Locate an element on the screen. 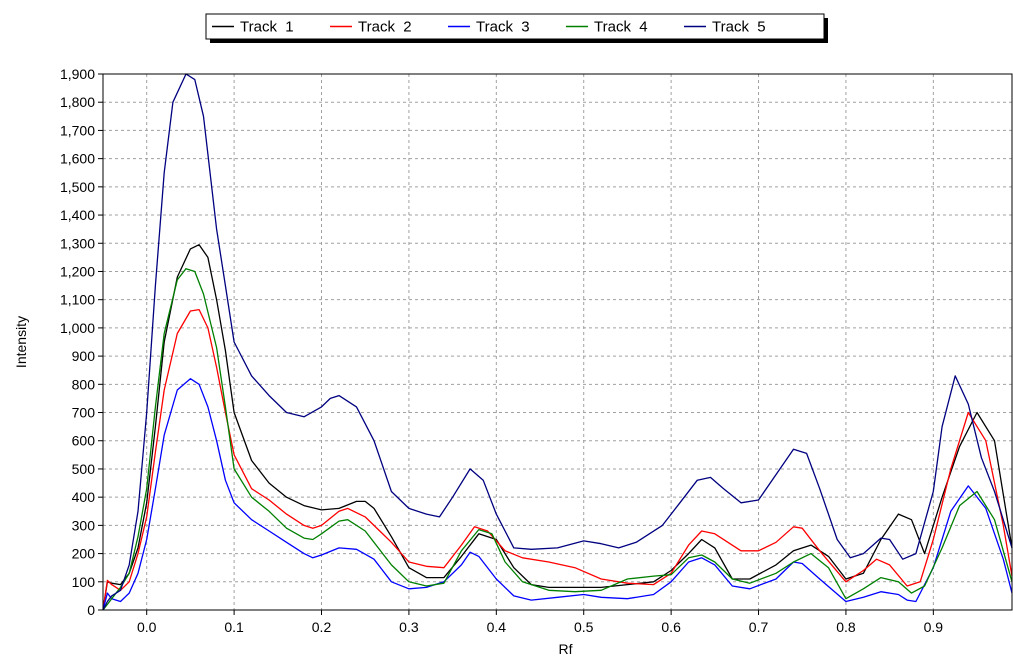 Image resolution: width=1013 pixels, height=661 pixels. x-tick-label: 0.1 is located at coordinates (234, 627).